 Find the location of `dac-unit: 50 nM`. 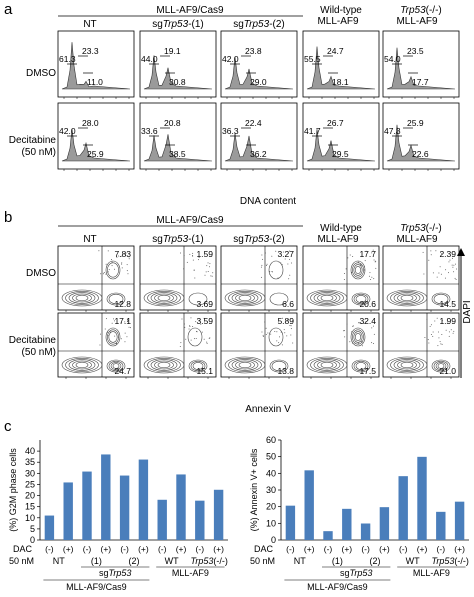

dac-unit: 50 nM is located at coordinates (262, 561).